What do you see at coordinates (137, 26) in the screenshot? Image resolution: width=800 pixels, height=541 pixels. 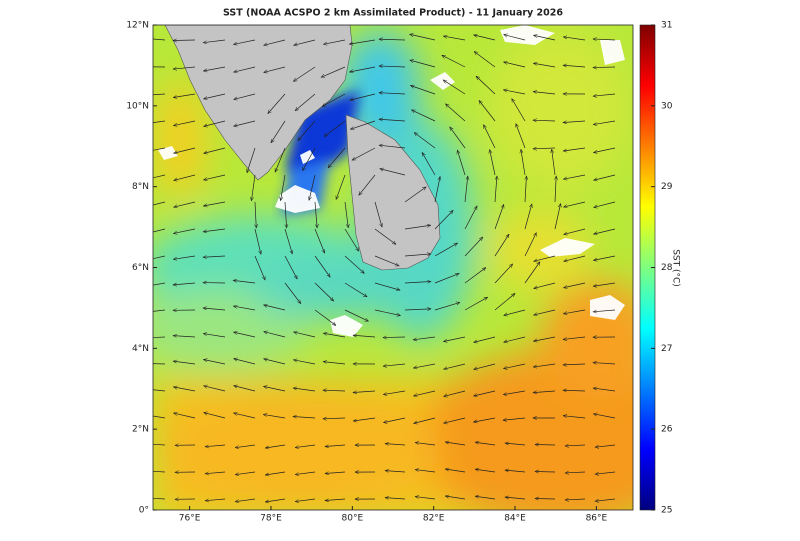 I see `y-tick-label: 12°N` at bounding box center [137, 26].